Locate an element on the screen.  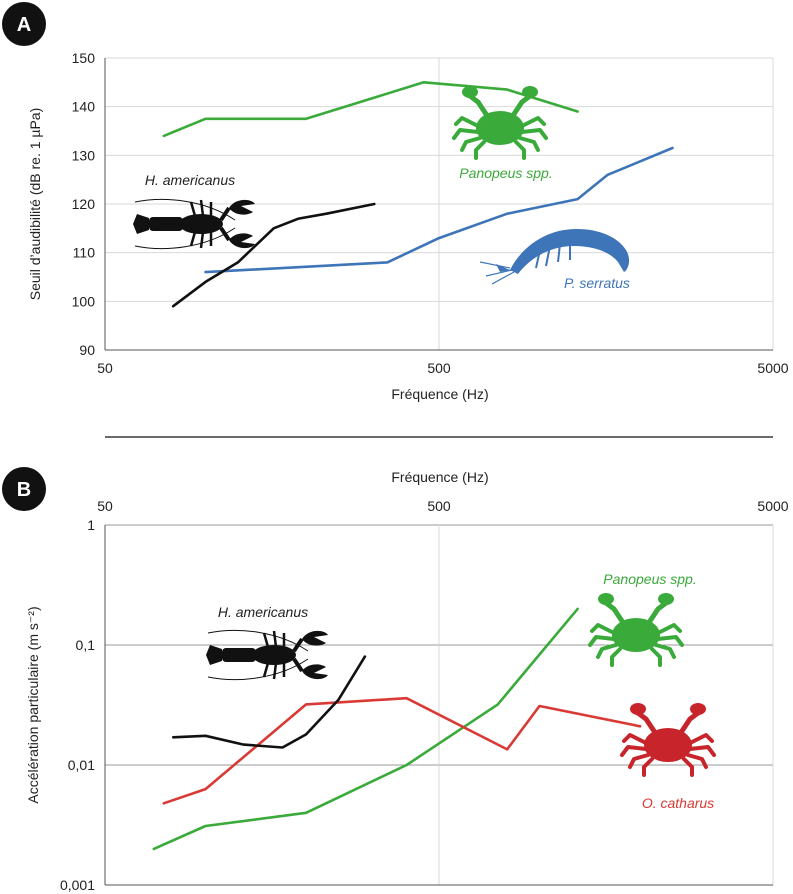
lobster-icon-b is located at coordinates (267, 655).